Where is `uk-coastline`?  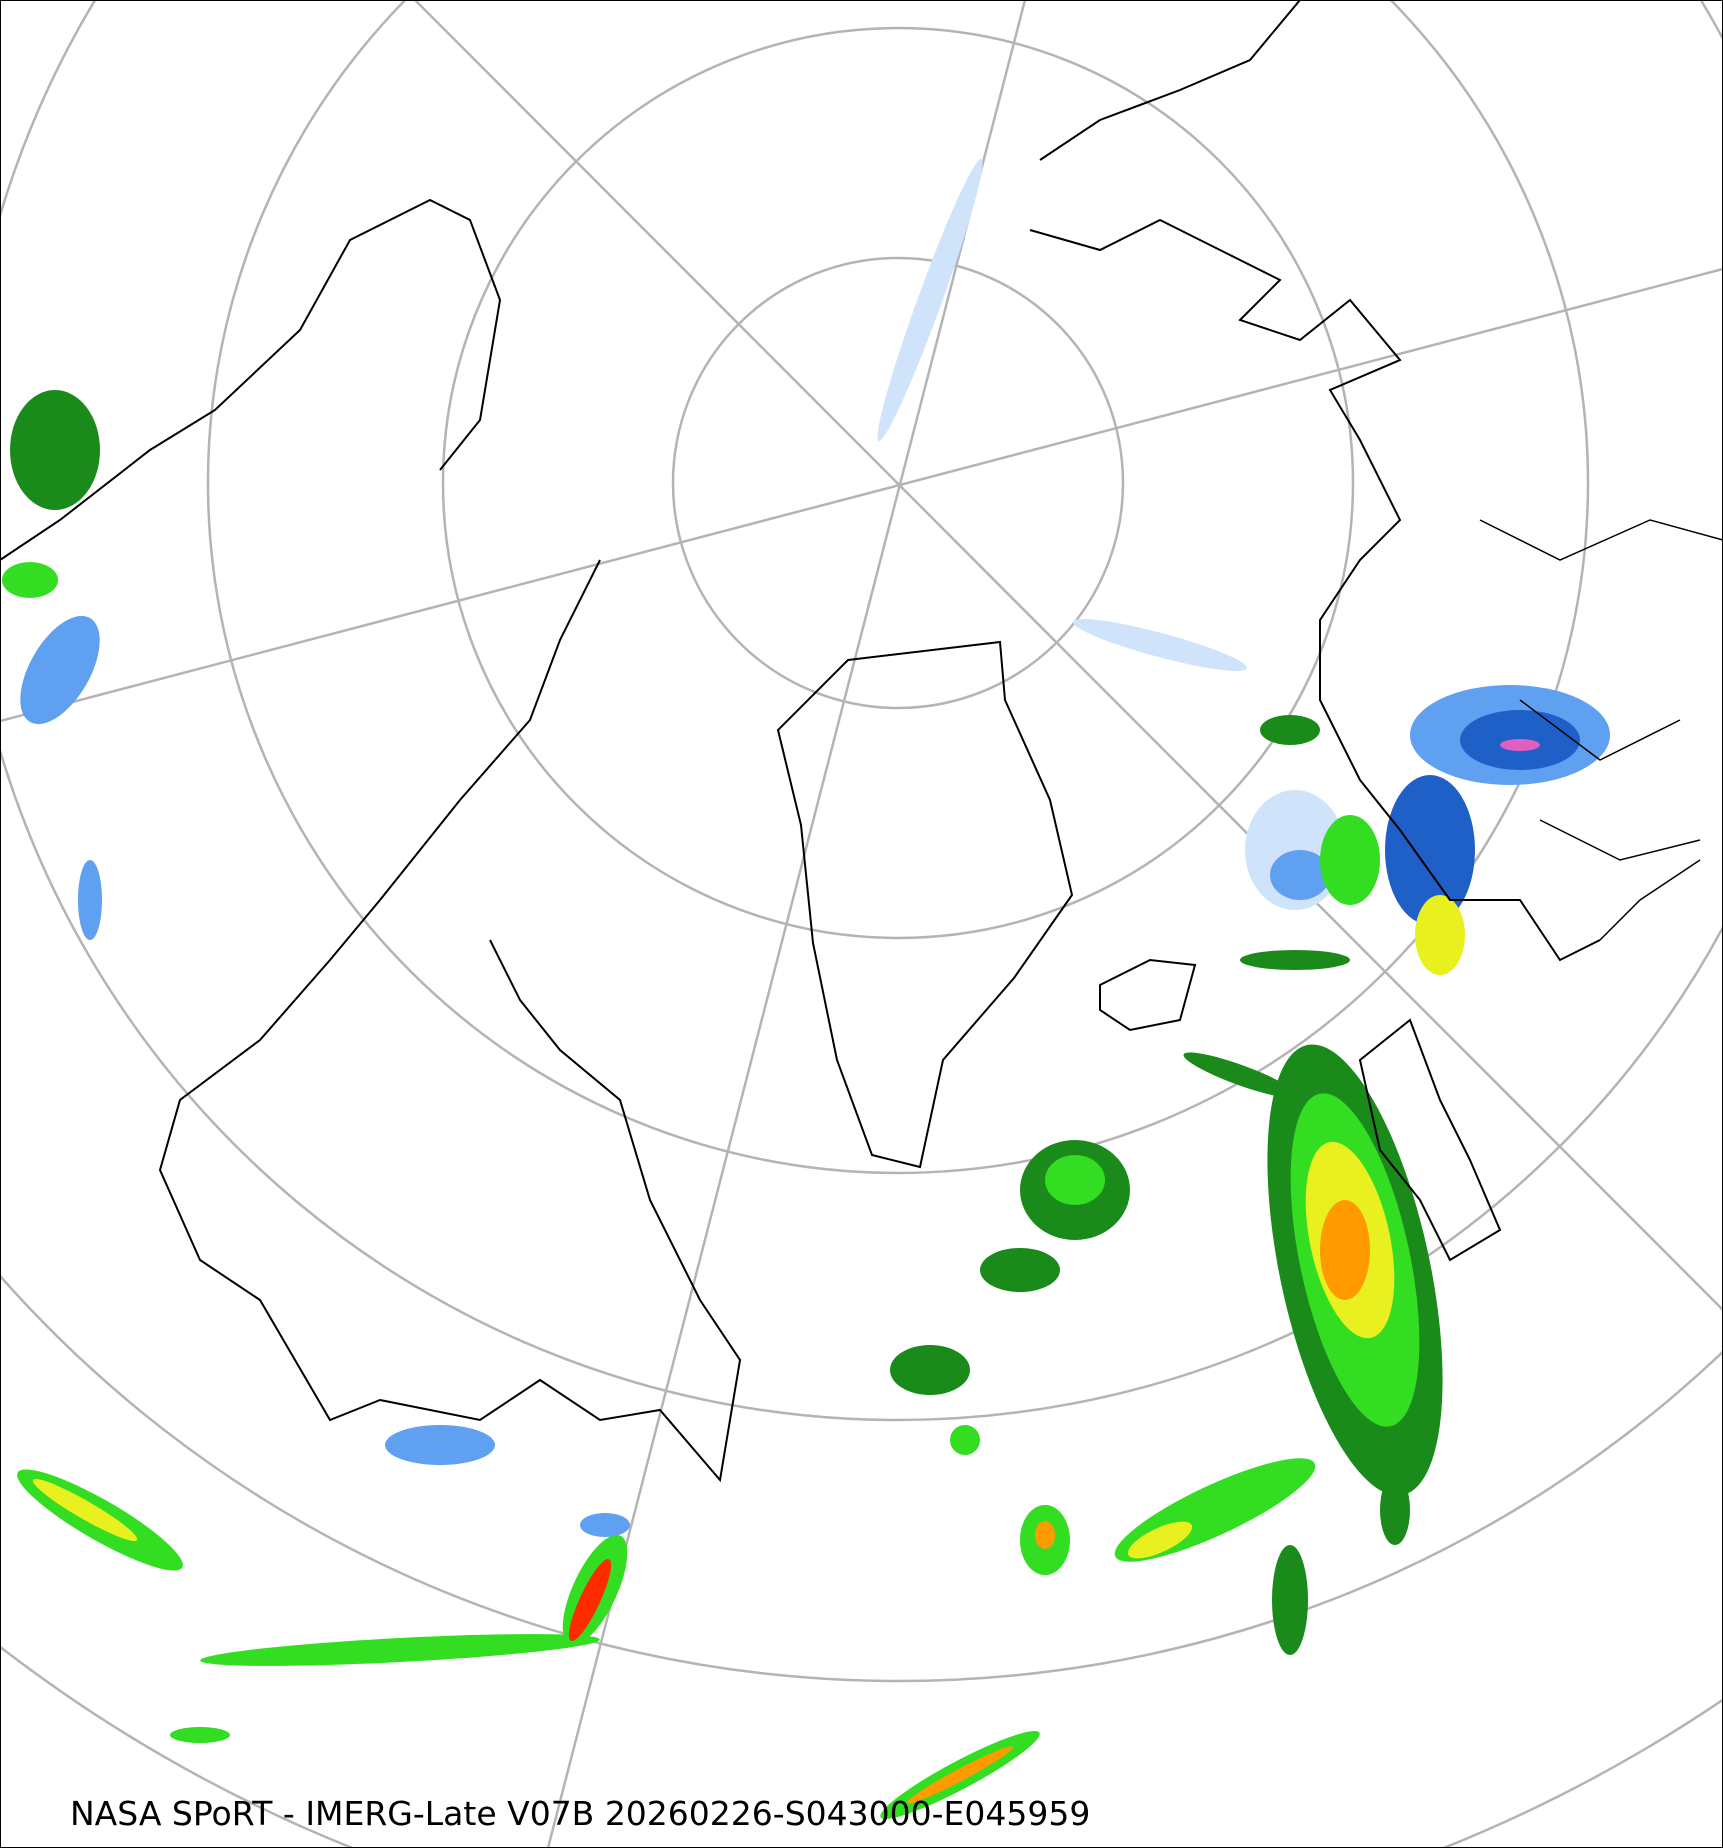 uk-coastline is located at coordinates (1430, 1140).